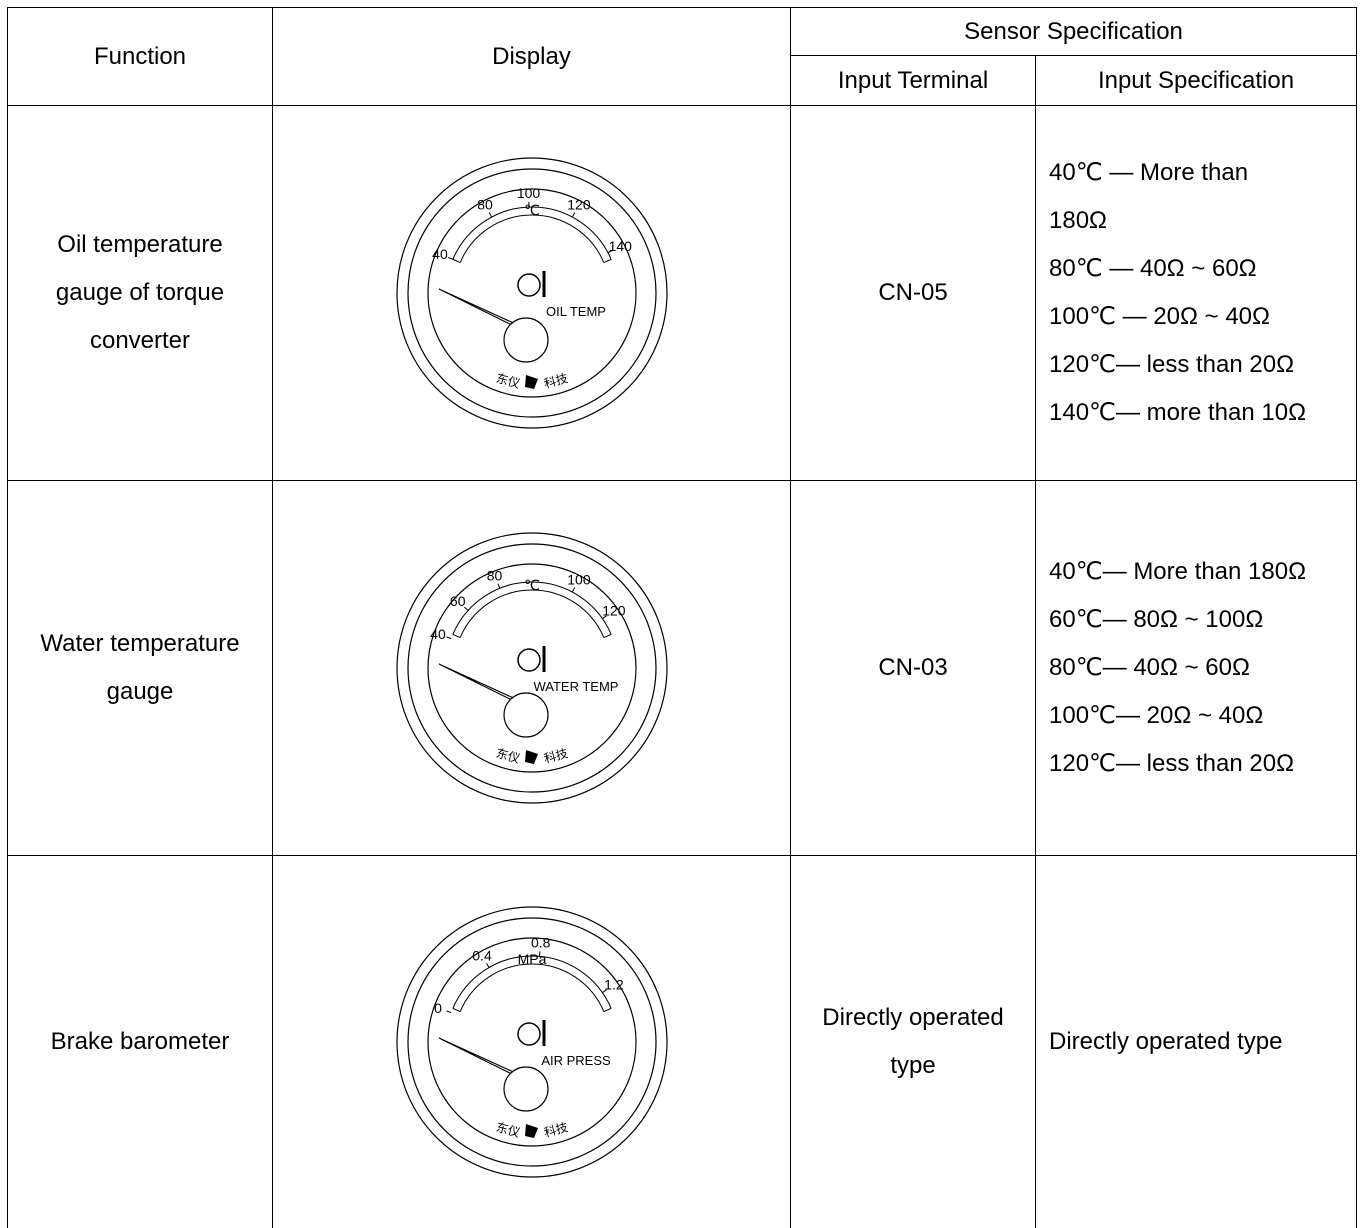 The image size is (1363, 1228). I want to click on scale-label: 60, so click(457, 601).